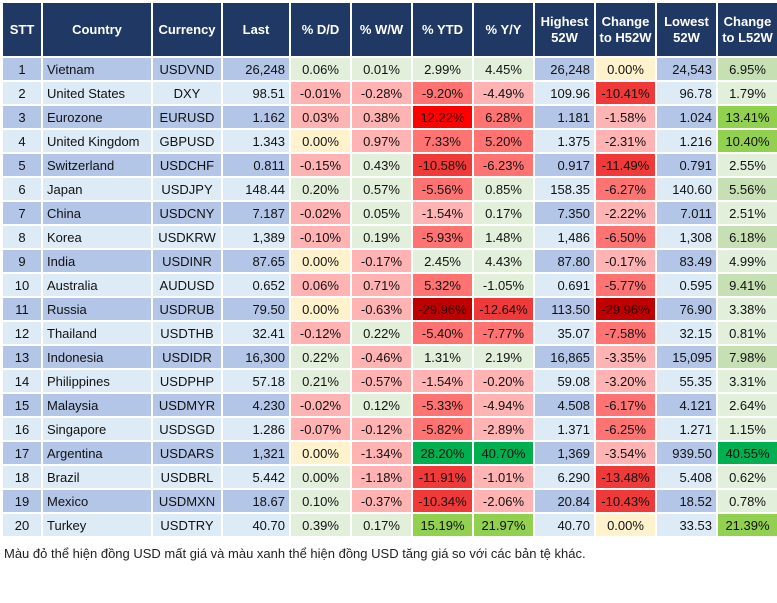 The width and height of the screenshot is (777, 603). What do you see at coordinates (256, 237) in the screenshot?
I see `cell-last: 1,389` at bounding box center [256, 237].